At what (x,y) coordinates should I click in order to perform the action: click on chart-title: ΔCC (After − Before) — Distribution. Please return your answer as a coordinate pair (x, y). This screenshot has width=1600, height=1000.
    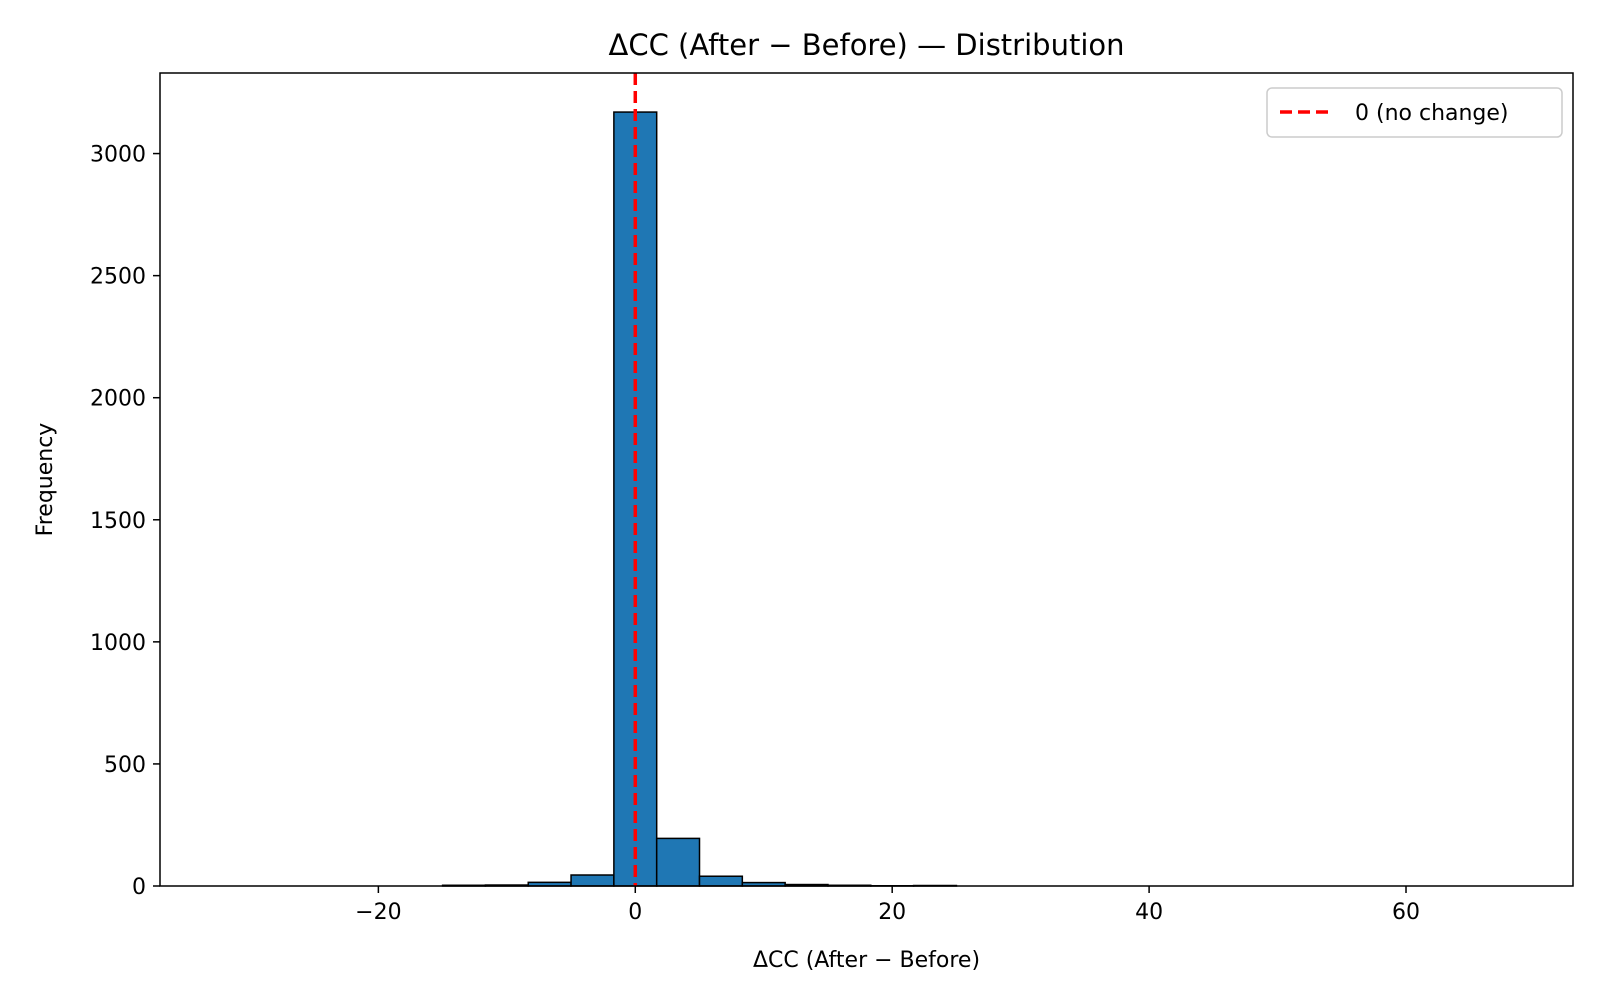
    Looking at the image, I should click on (867, 45).